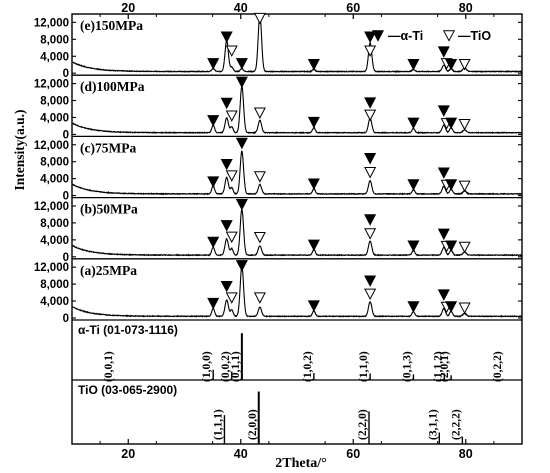  What do you see at coordinates (405, 36) in the screenshot?
I see `legend-label-alpha-ti: —α-Ti` at bounding box center [405, 36].